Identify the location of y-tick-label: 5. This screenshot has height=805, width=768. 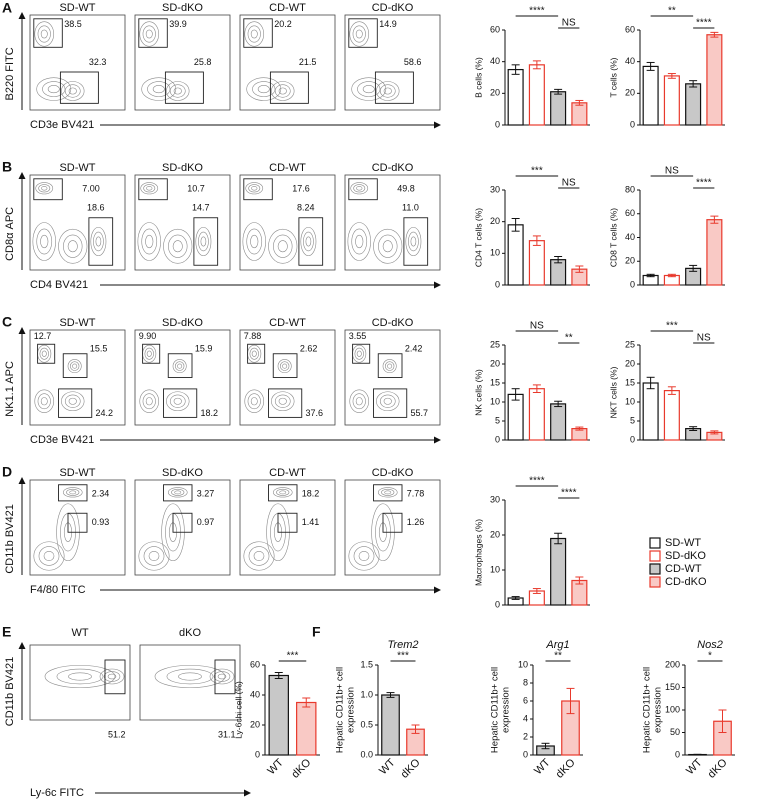
(497, 420).